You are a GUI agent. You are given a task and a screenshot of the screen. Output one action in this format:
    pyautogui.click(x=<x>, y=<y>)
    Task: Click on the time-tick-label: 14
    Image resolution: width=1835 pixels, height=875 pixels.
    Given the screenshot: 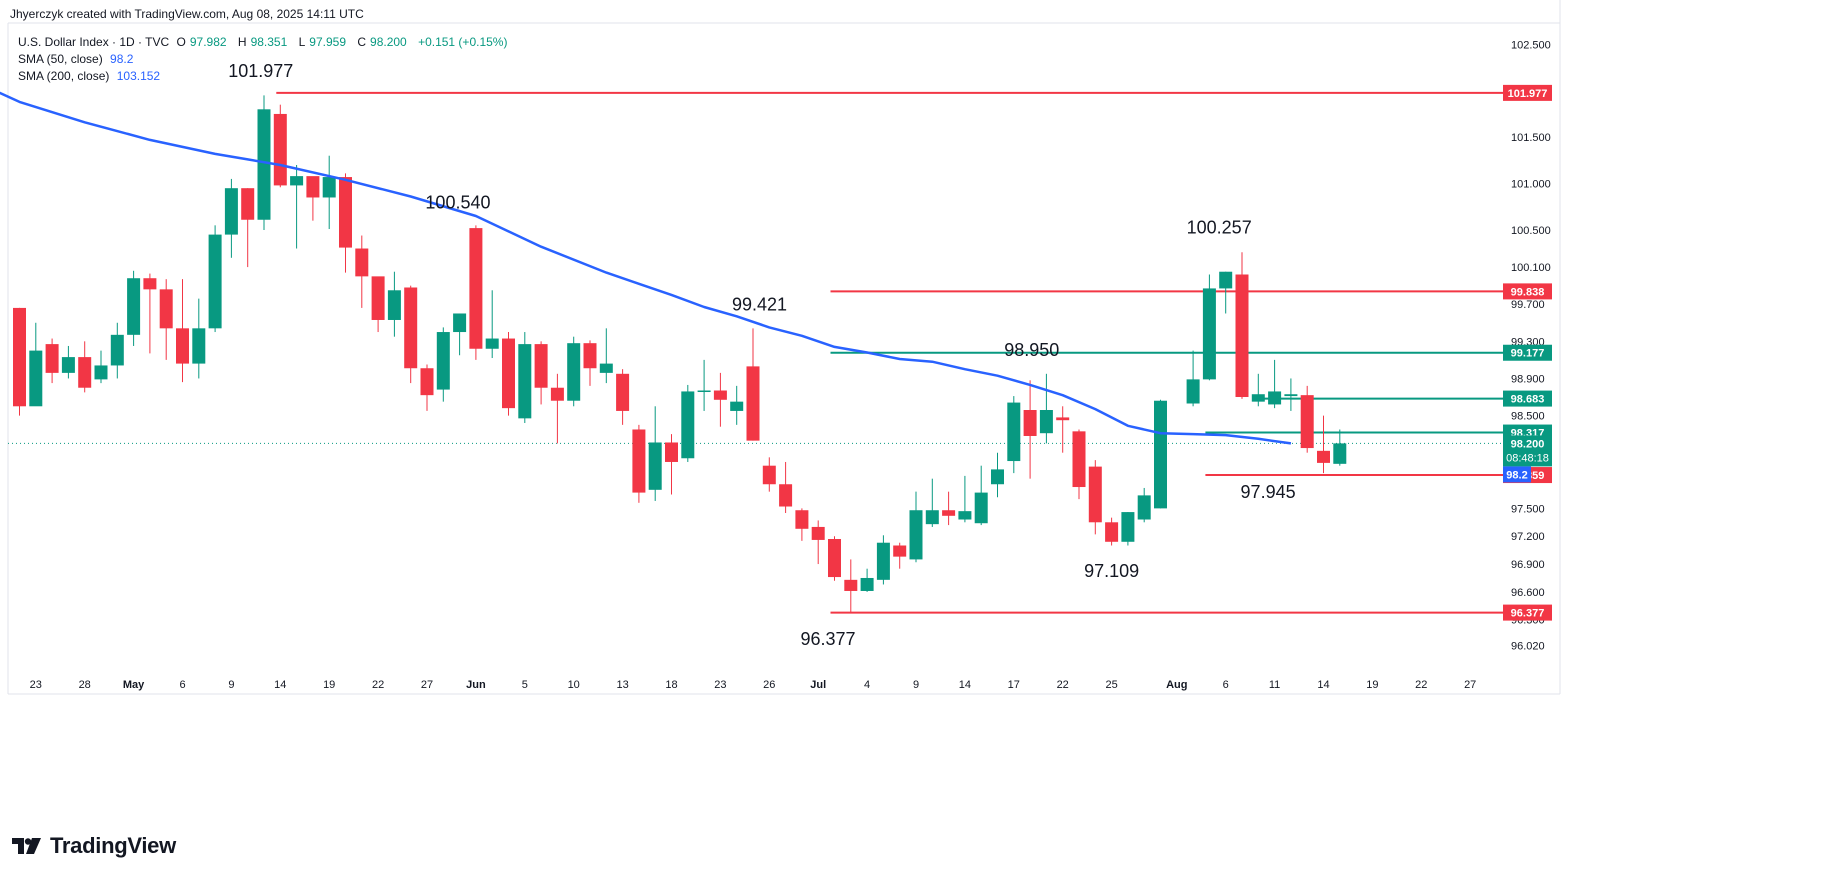 What is the action you would take?
    pyautogui.click(x=1323, y=685)
    